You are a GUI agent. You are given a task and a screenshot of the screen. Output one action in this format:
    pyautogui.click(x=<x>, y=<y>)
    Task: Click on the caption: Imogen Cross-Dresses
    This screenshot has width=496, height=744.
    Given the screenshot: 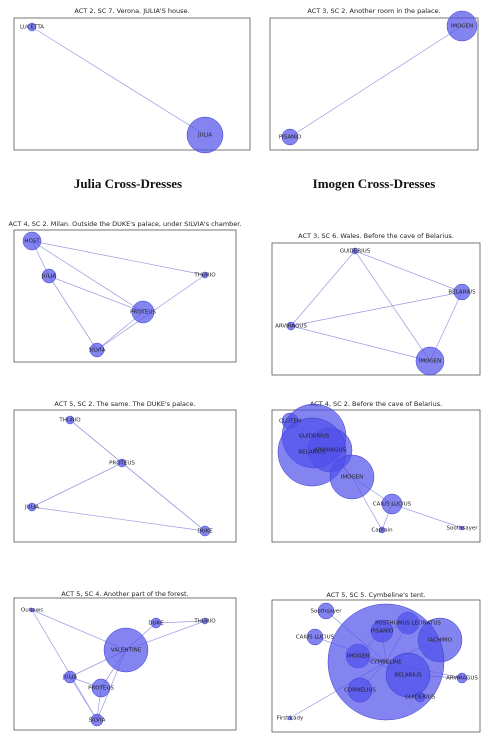 What is the action you would take?
    pyautogui.click(x=374, y=183)
    